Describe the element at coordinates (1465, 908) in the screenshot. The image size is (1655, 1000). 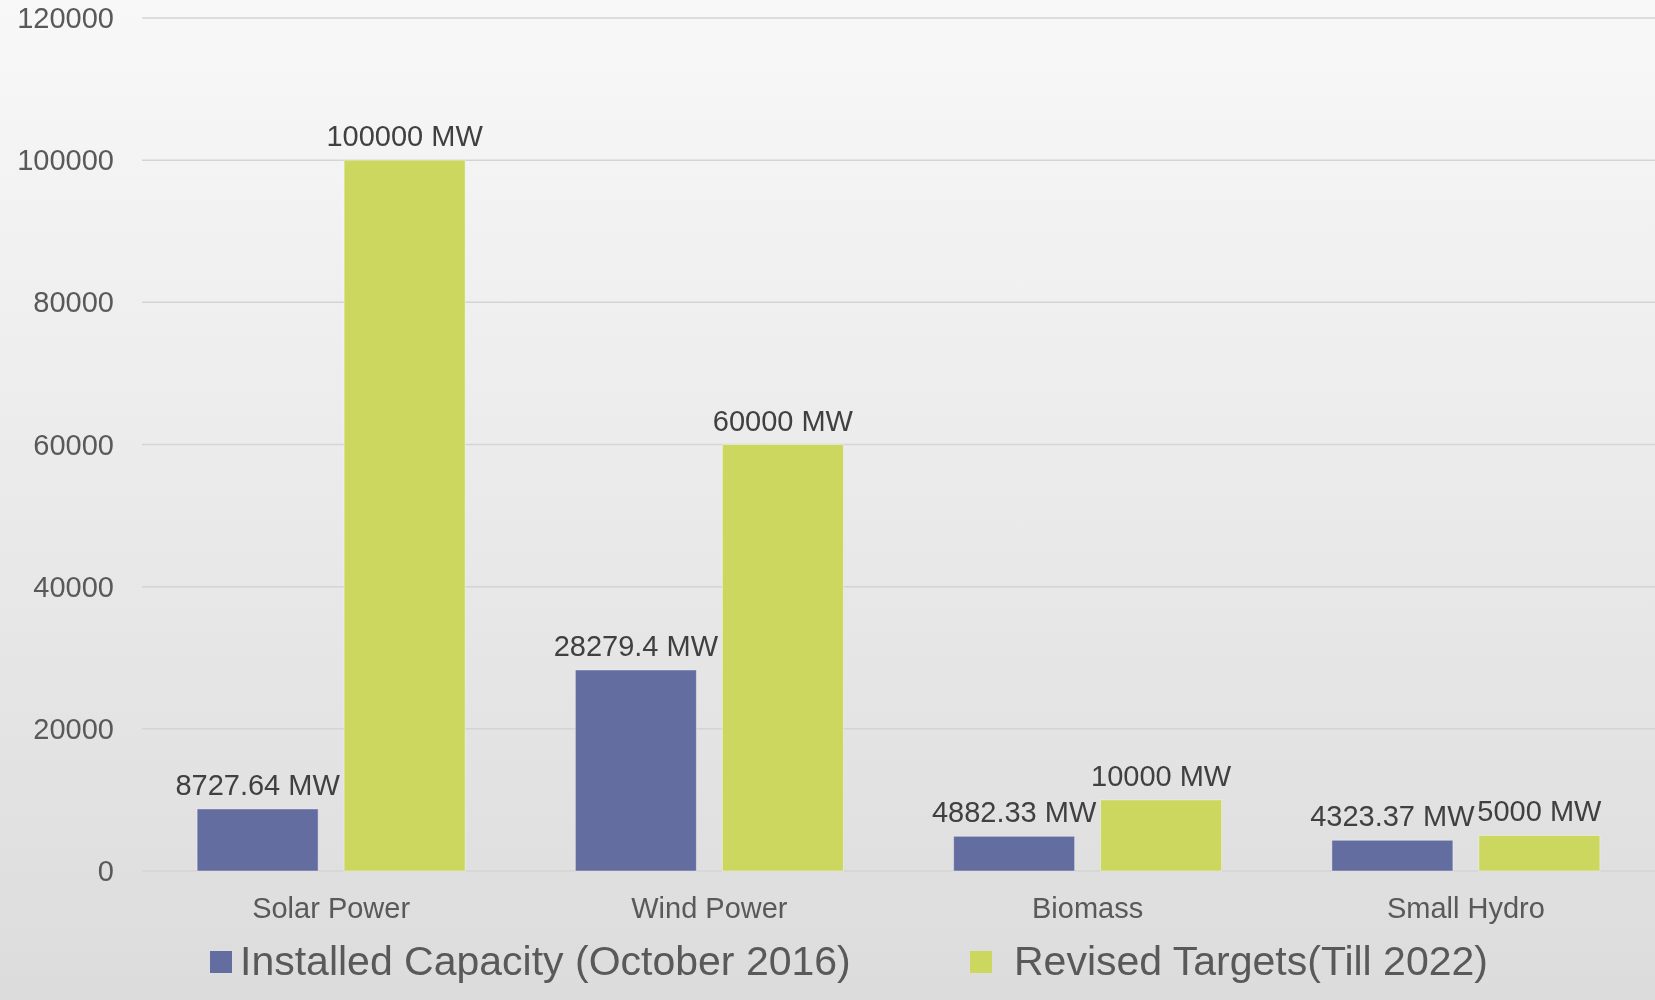
I see `x-tick-label: Small Hydro` at that location.